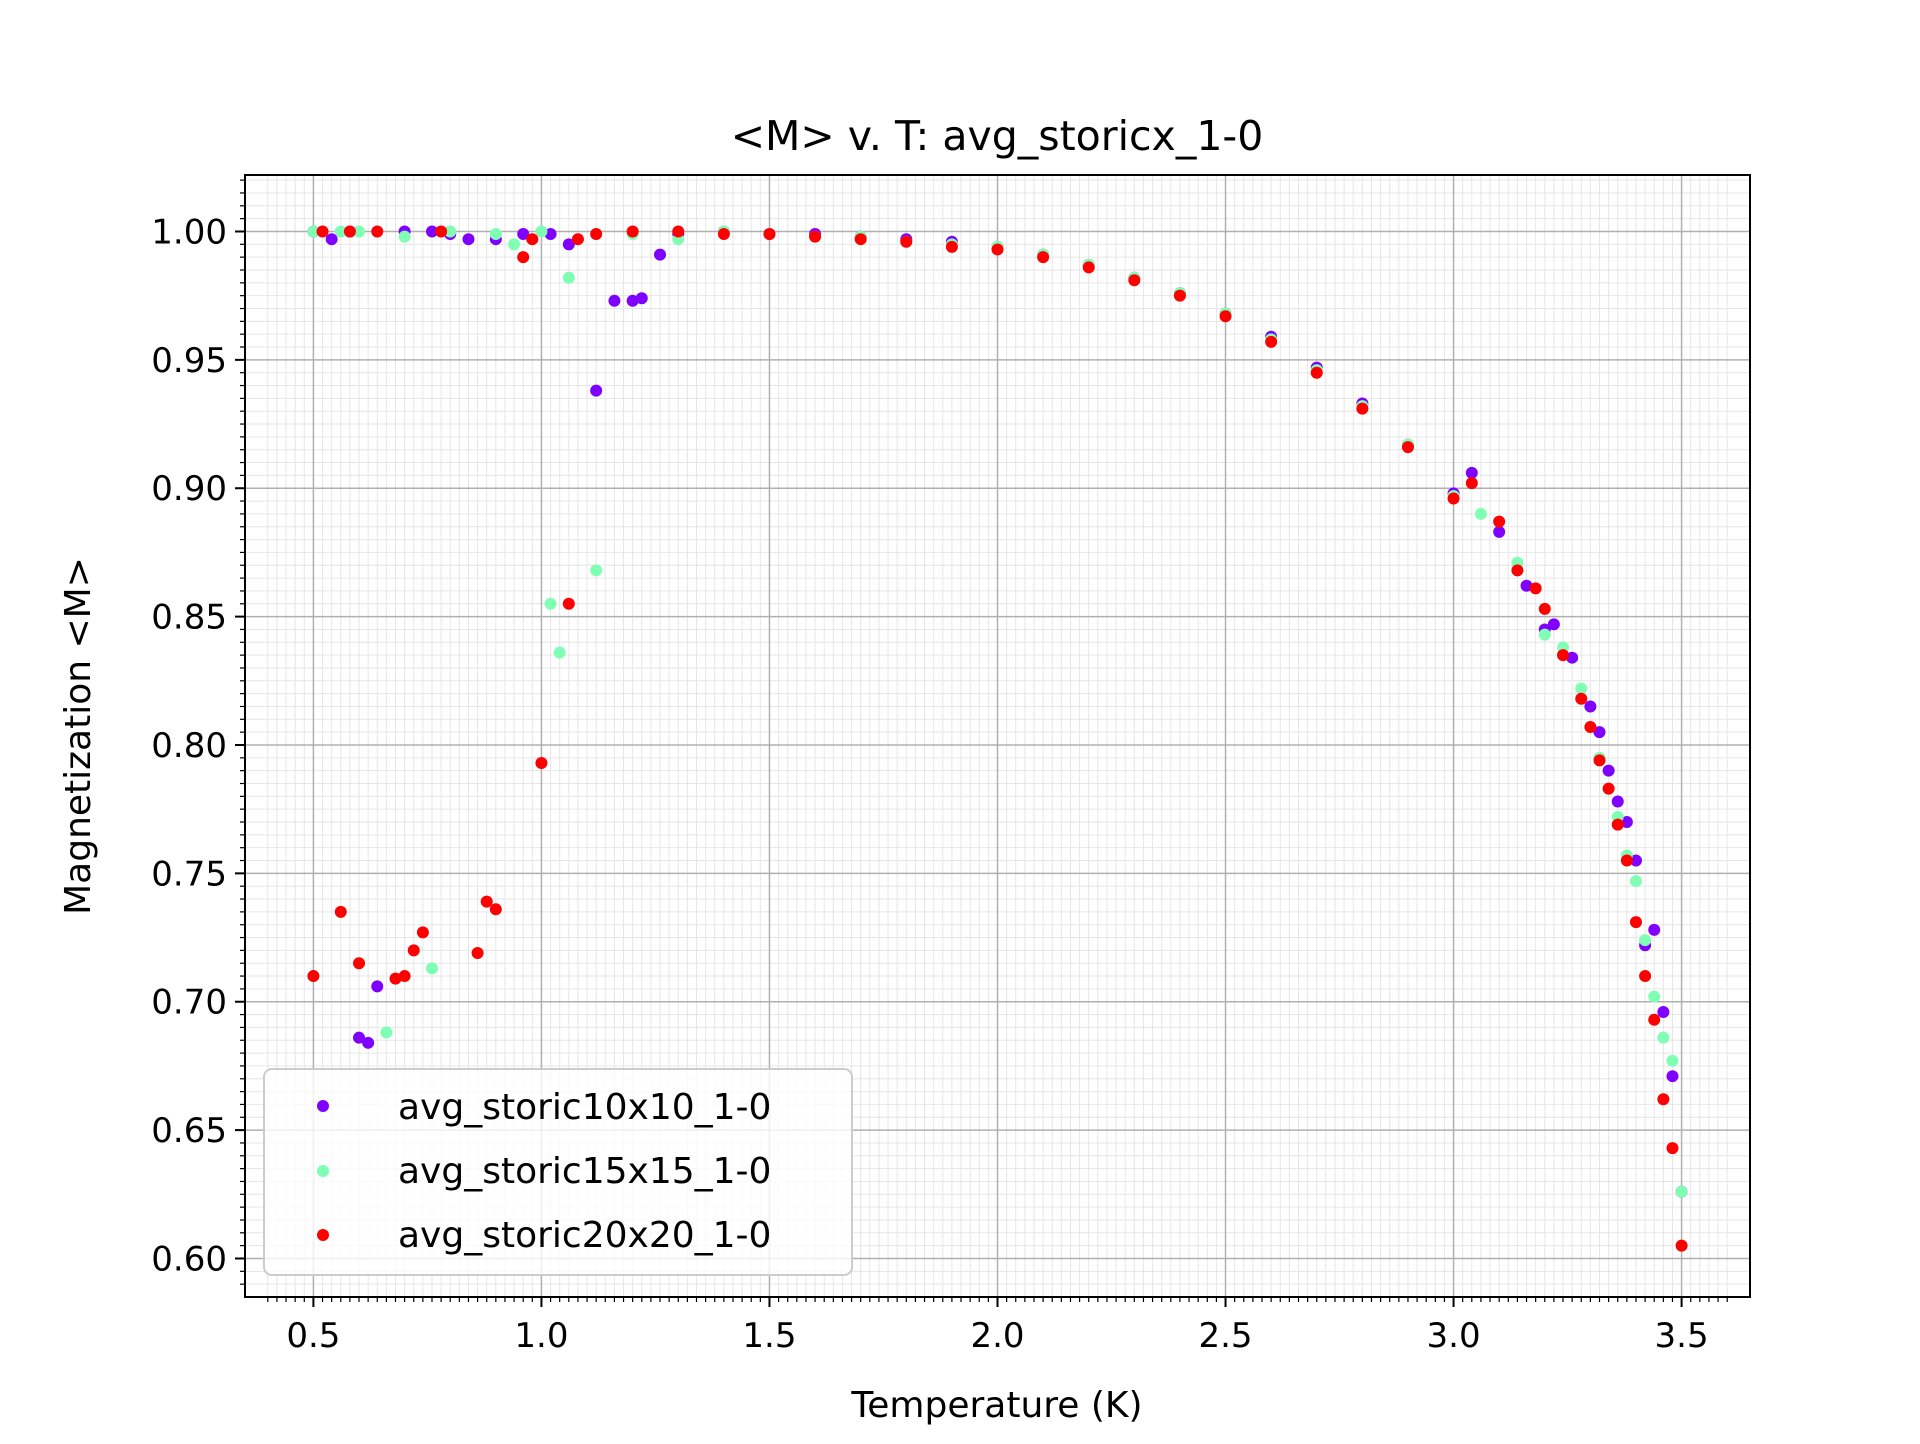  What do you see at coordinates (189, 232) in the screenshot?
I see `y-tick-label: 1.00` at bounding box center [189, 232].